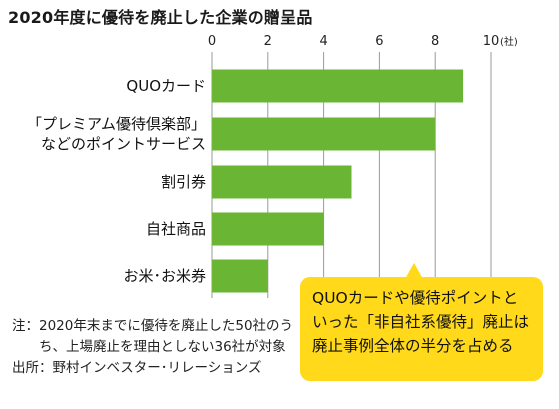 The width and height of the screenshot is (559, 409). Describe the element at coordinates (32, 368) in the screenshot. I see `source-label: 出所：` at that location.